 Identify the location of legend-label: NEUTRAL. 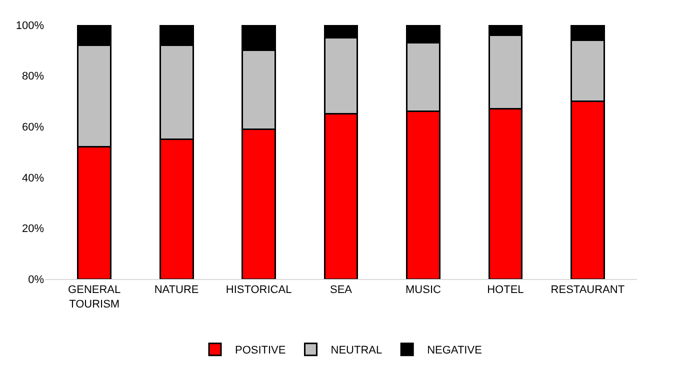
(356, 350).